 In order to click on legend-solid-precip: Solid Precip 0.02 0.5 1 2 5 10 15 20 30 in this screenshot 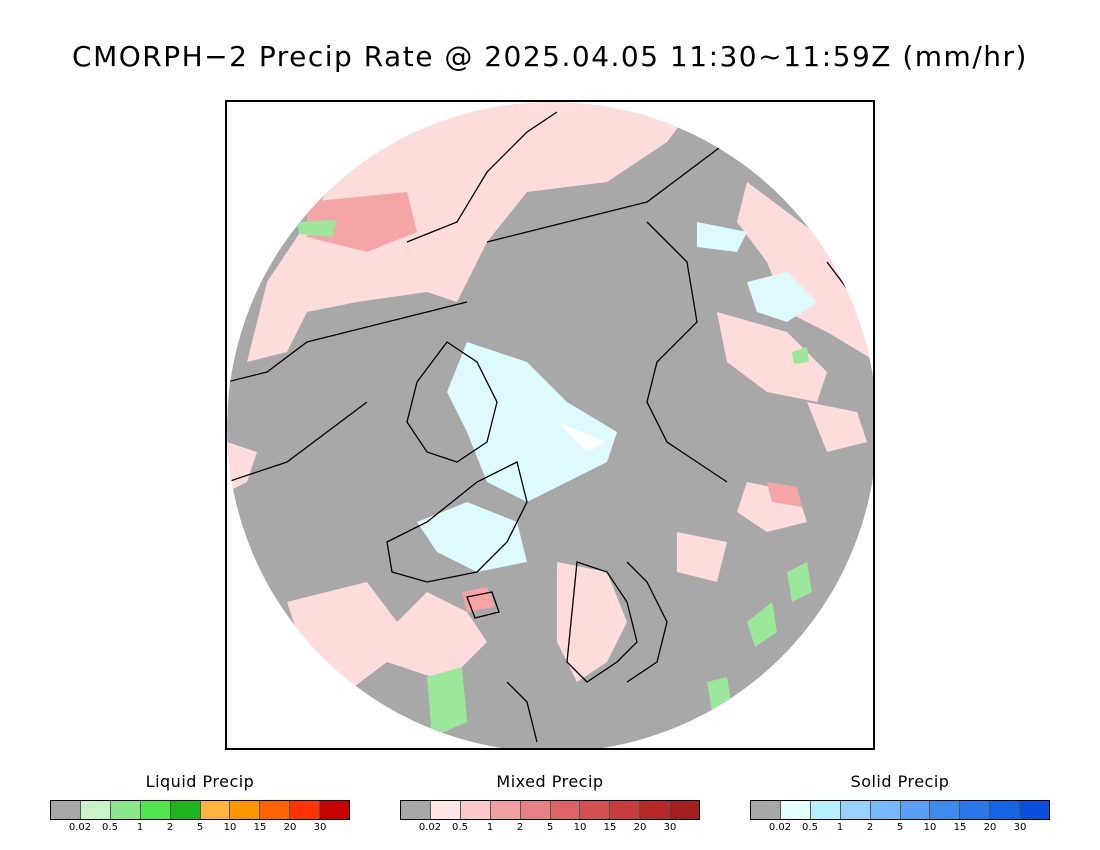, I will do `click(900, 803)`.